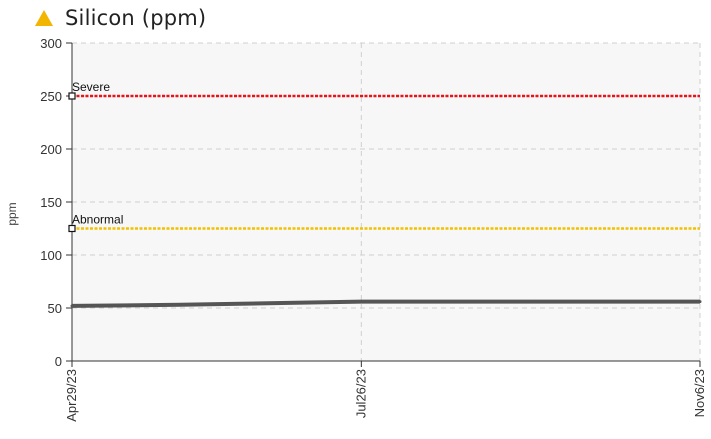  Describe the element at coordinates (44, 18) in the screenshot. I see `warning-triangle-icon` at that location.